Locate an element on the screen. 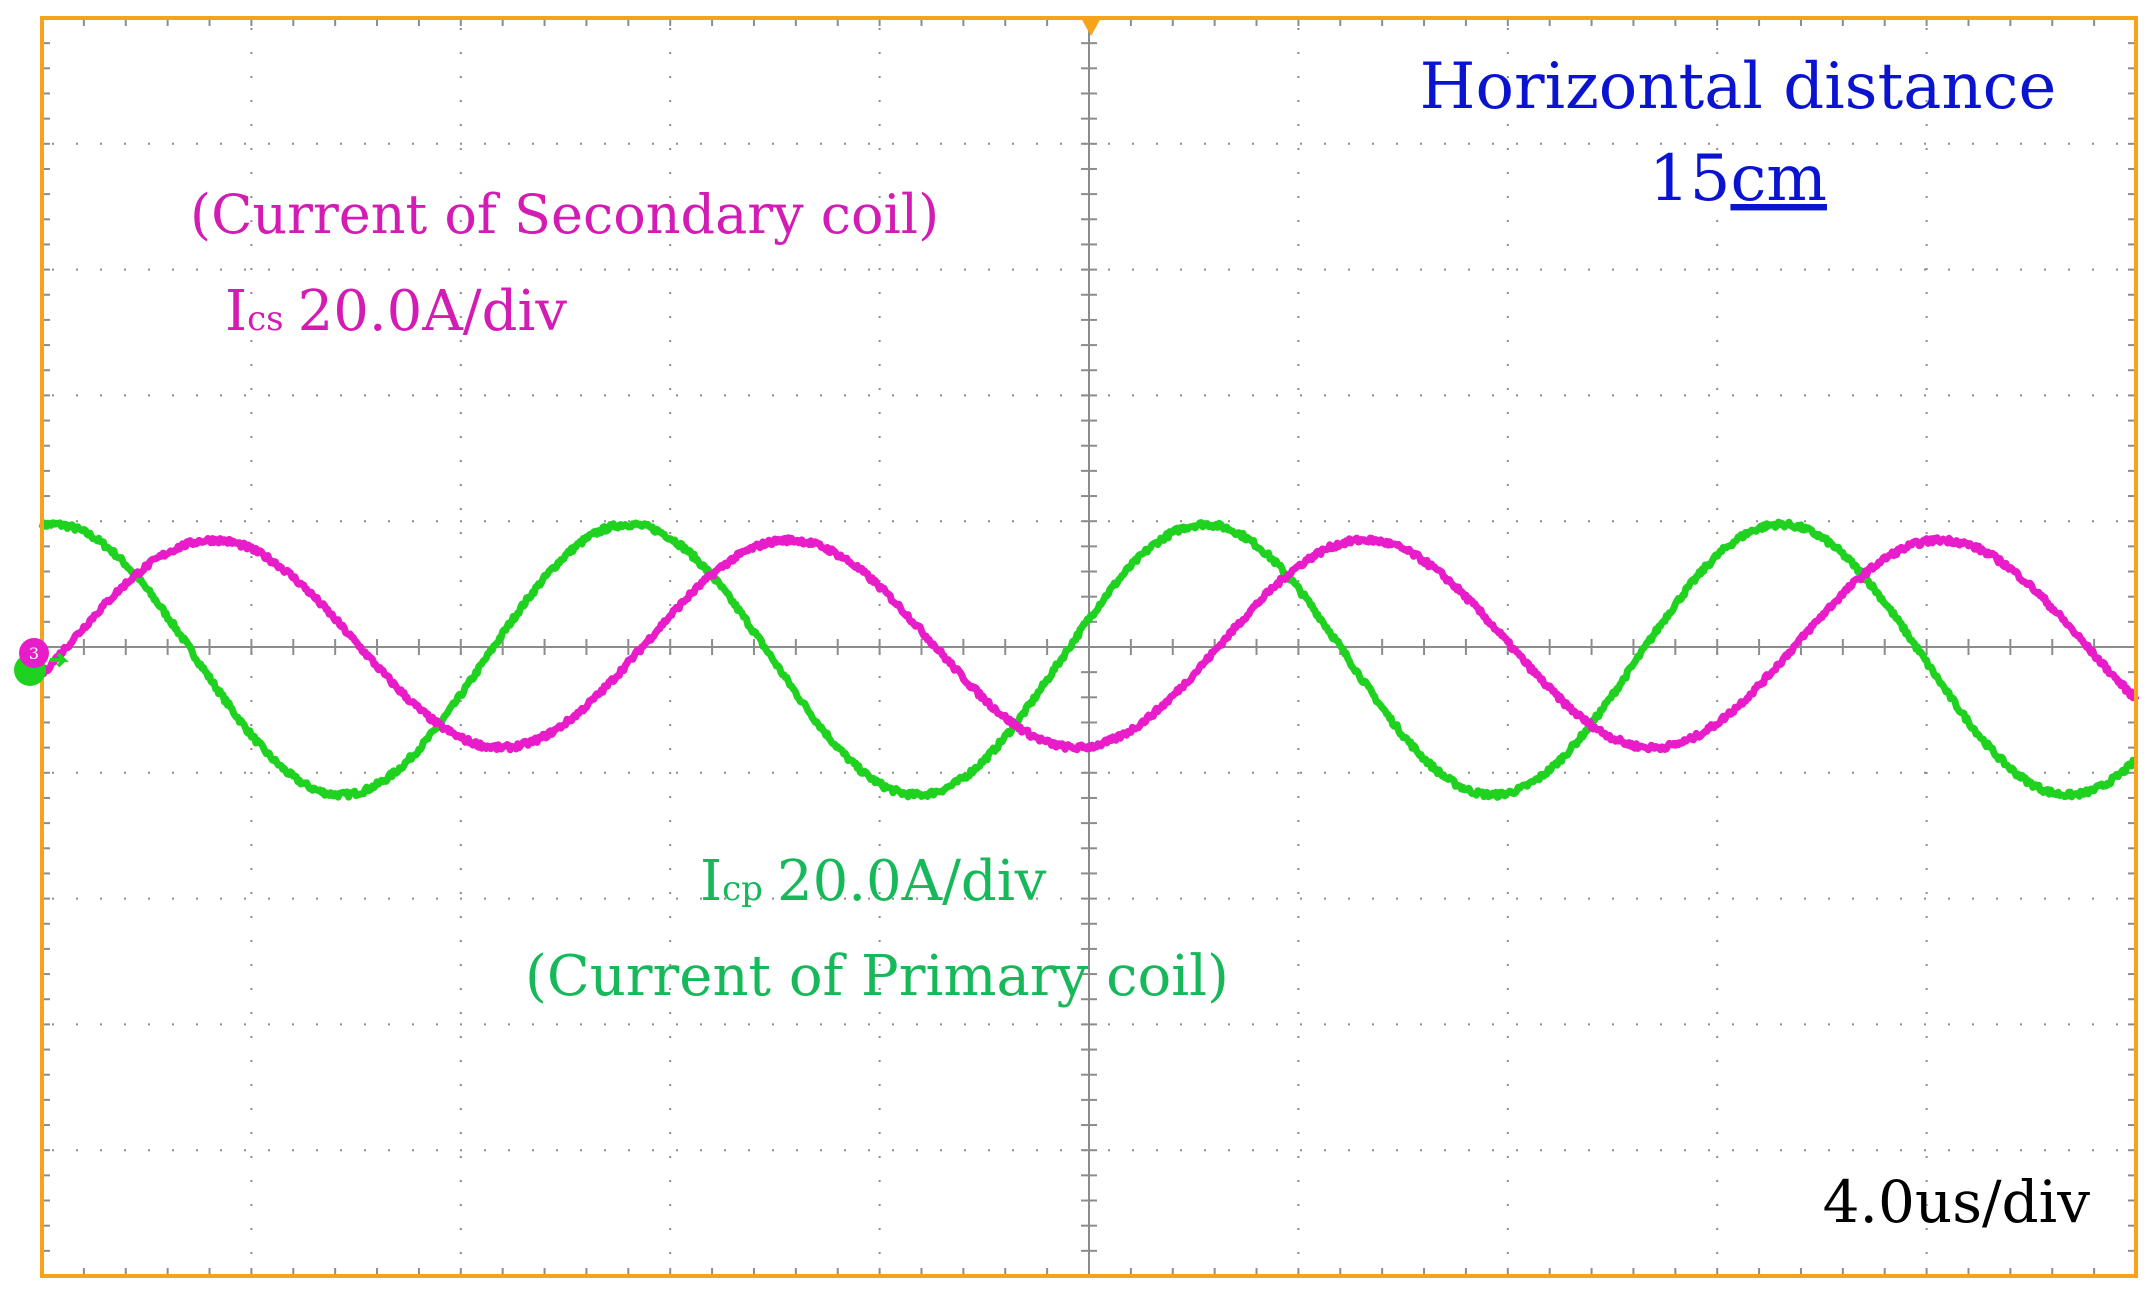  channel-marker-arrow is located at coordinates (59, 660).